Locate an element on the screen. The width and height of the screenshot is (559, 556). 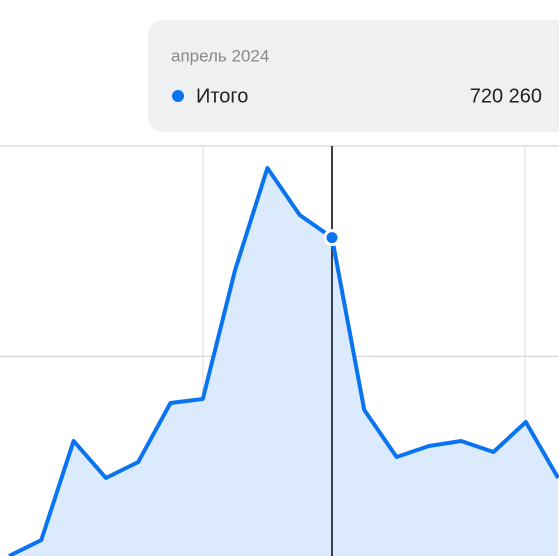
tooltip is located at coordinates (353, 76).